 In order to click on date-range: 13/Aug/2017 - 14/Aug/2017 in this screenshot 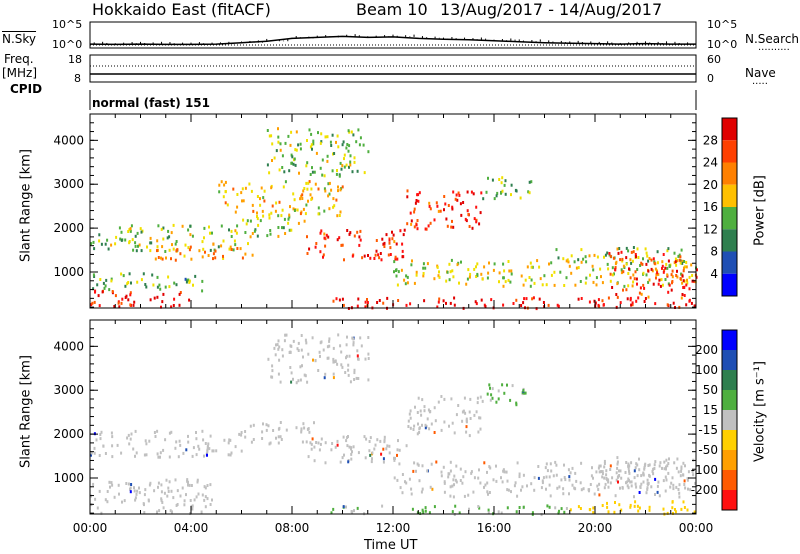, I will do `click(551, 9)`.